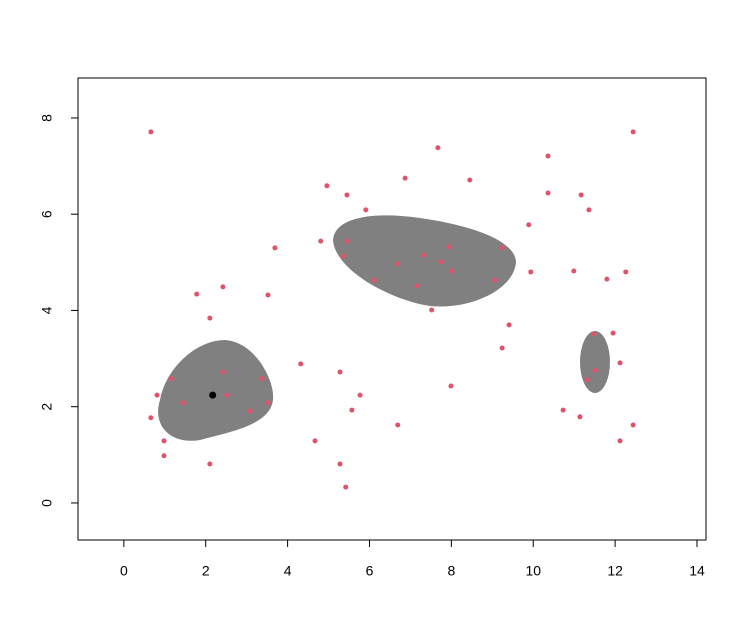 Image resolution: width=746 pixels, height=644 pixels. I want to click on x-tick-label: 10, so click(533, 571).